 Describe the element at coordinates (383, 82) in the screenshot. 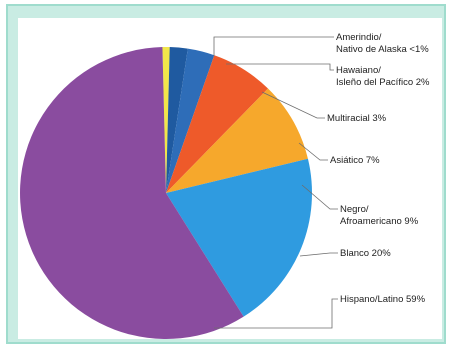

I see `slice-label-1-line-1: Isleño del Pacífico 2%` at that location.